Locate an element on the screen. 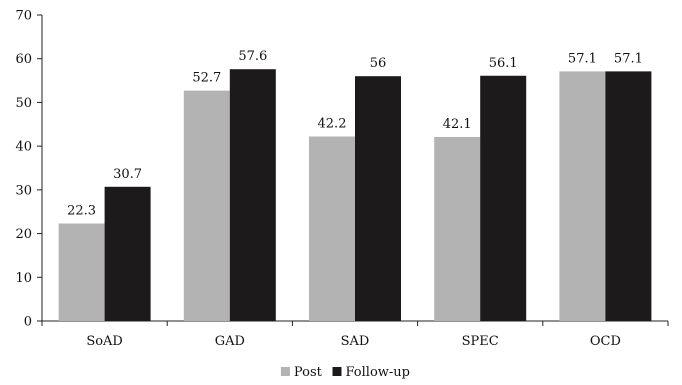  legend-swatch-post is located at coordinates (285, 371).